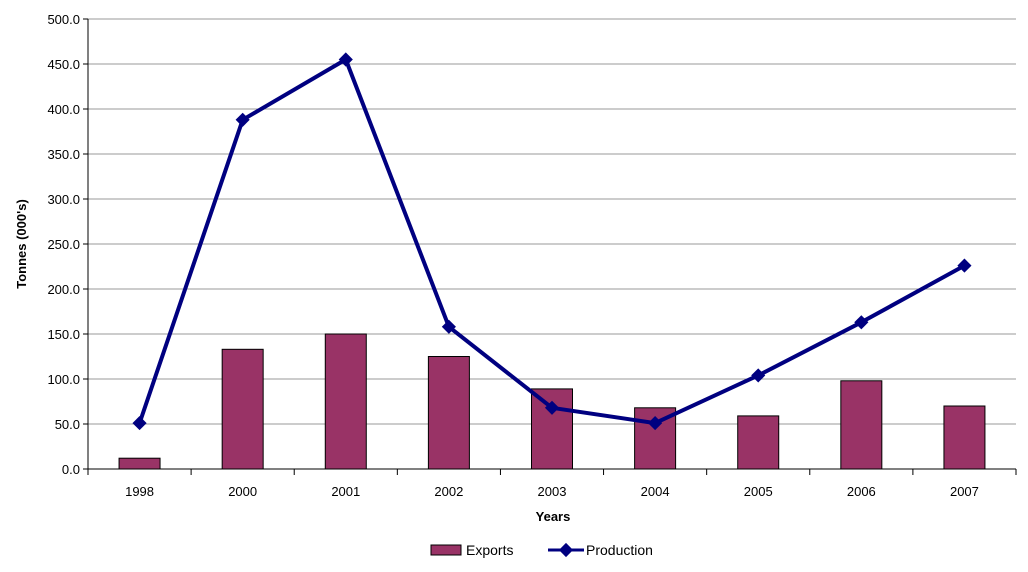 The height and width of the screenshot is (572, 1028). Describe the element at coordinates (566, 550) in the screenshot. I see `legend-marker-production` at that location.